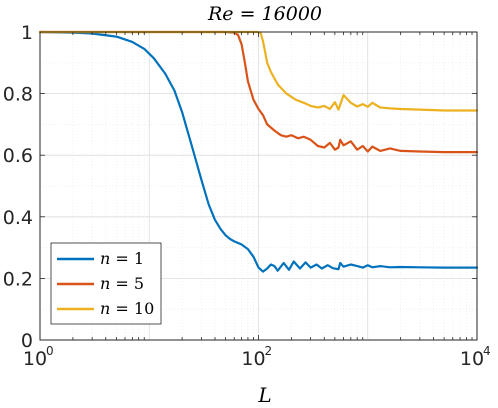  Describe the element at coordinates (127, 308) in the screenshot. I see `legend-label: n = 10` at that location.